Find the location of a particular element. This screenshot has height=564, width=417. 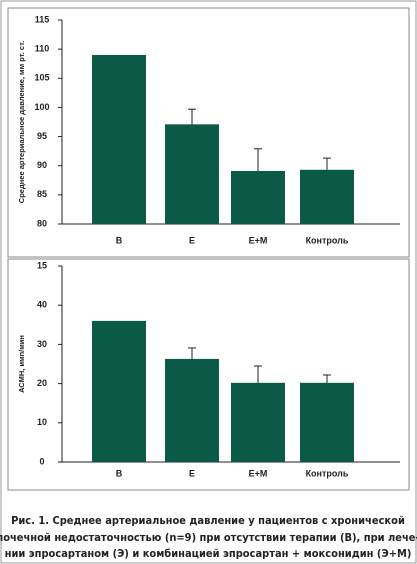

y-tick-label: 90 is located at coordinates (42, 165).